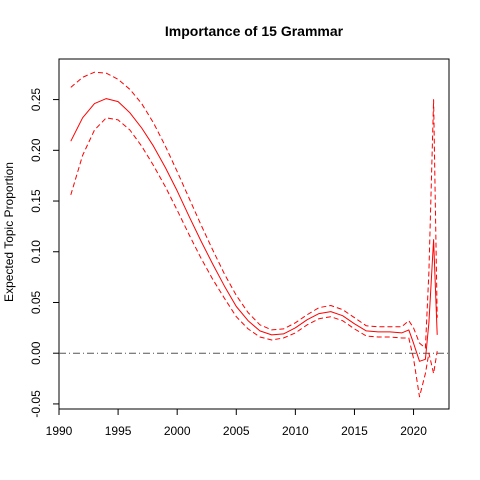  Describe the element at coordinates (413, 431) in the screenshot. I see `x-tick-label: 2020` at that location.